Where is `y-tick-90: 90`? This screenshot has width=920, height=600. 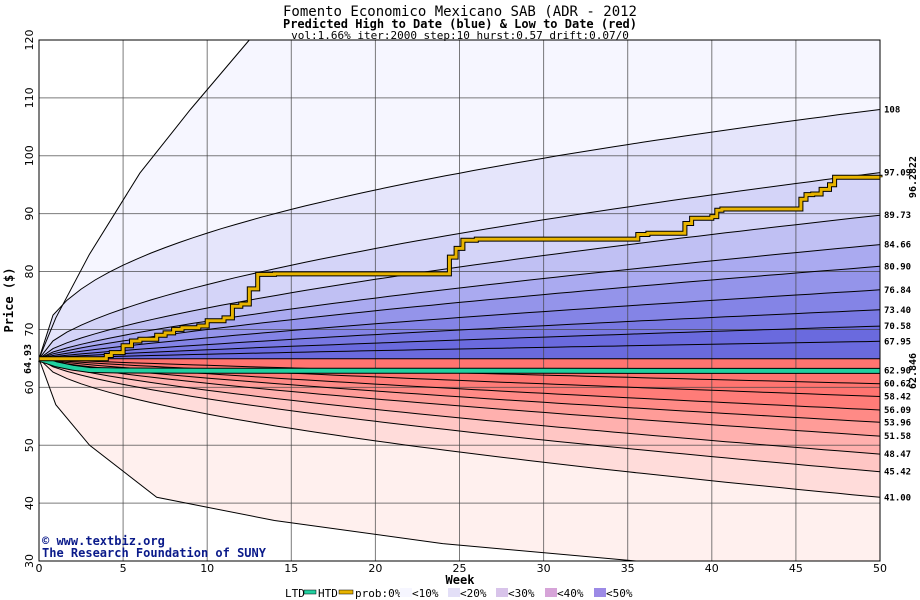 y-tick-90: 90 is located at coordinates (29, 214).